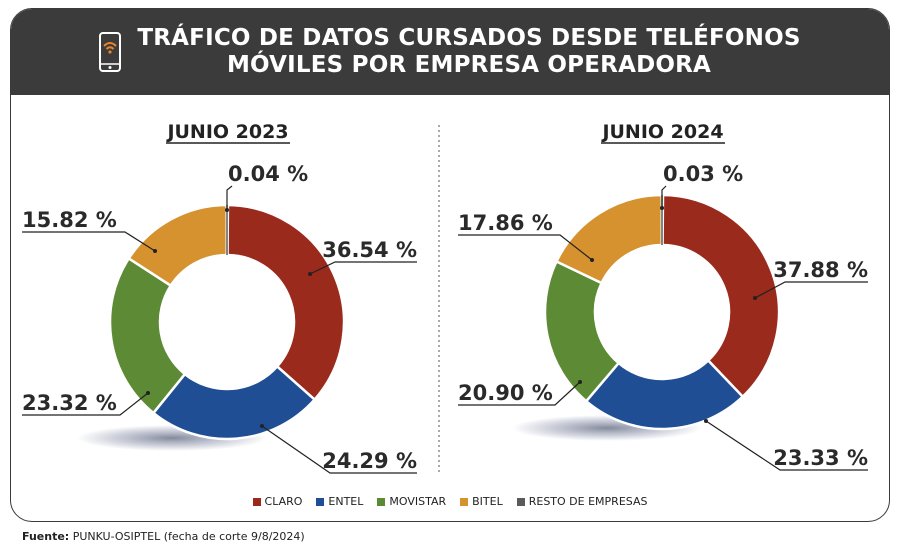 Image resolution: width=900 pixels, height=550 pixels. I want to click on source-label: Fuente:, so click(46, 536).